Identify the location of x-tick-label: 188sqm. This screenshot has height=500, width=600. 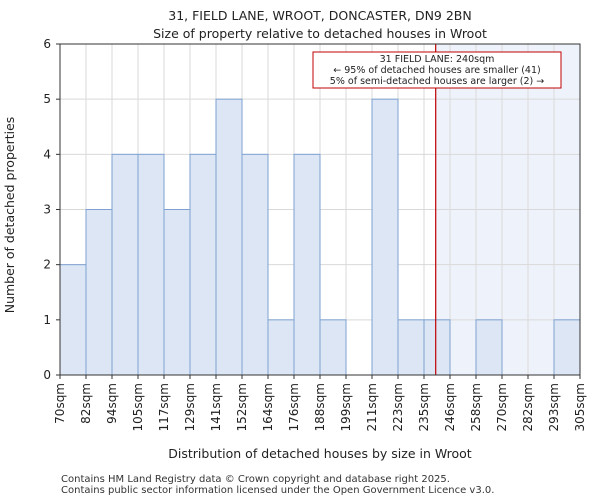
(320, 407).